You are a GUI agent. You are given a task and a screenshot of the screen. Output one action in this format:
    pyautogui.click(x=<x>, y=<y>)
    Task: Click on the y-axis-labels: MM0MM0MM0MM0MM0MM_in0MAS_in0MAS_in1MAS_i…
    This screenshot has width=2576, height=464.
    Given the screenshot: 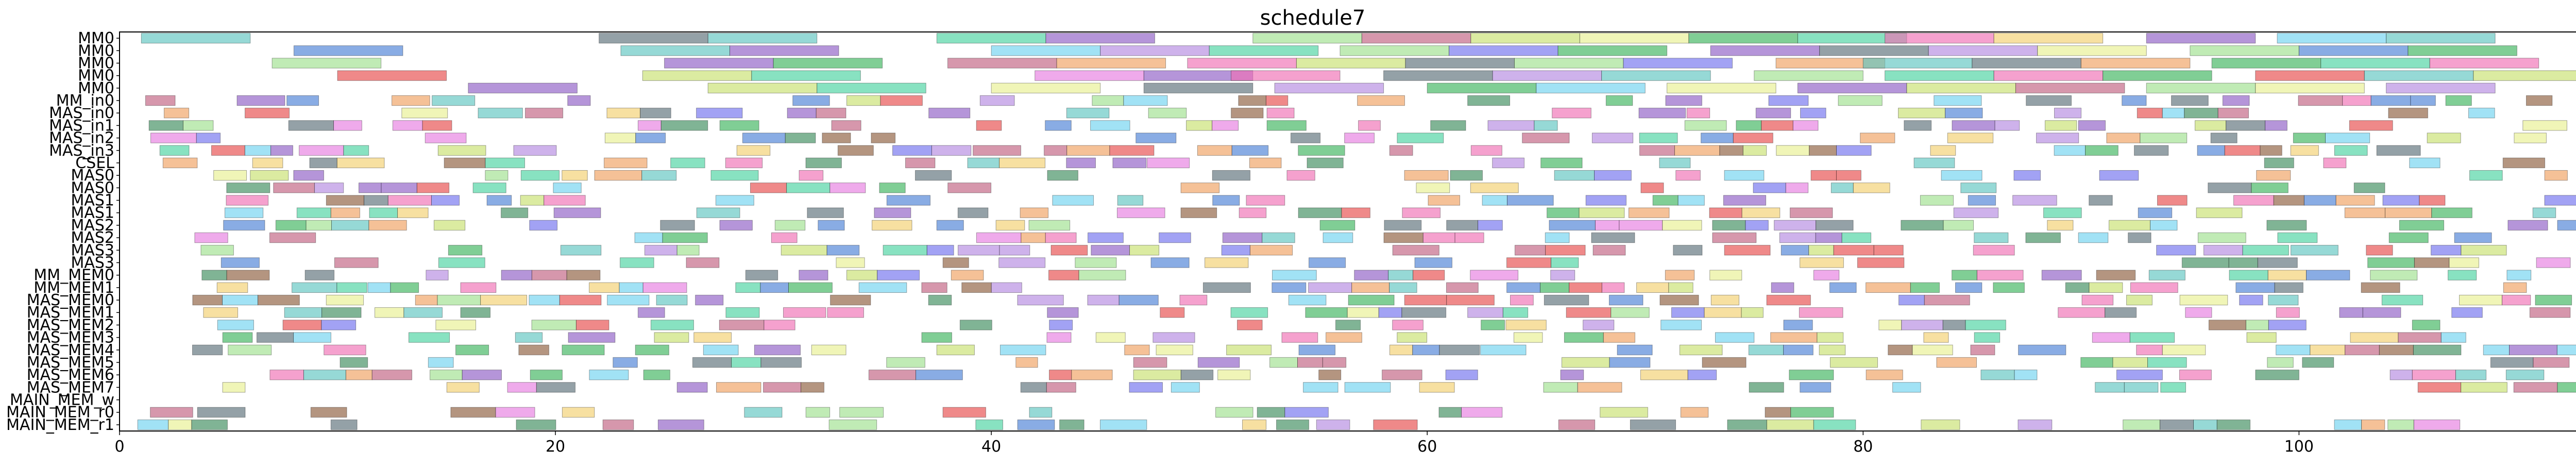 What is the action you would take?
    pyautogui.click(x=63, y=231)
    